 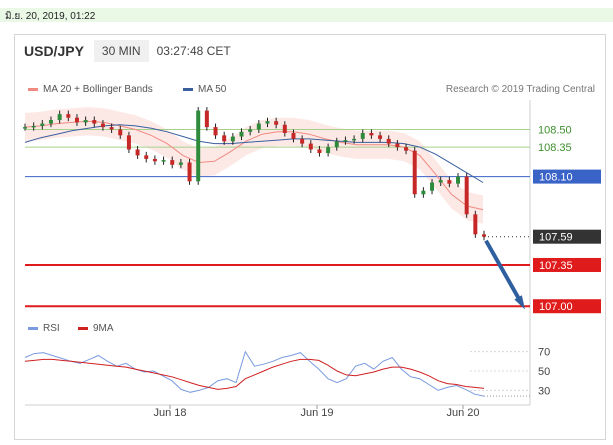 What do you see at coordinates (504, 272) in the screenshot?
I see `forecast-arrow` at bounding box center [504, 272].